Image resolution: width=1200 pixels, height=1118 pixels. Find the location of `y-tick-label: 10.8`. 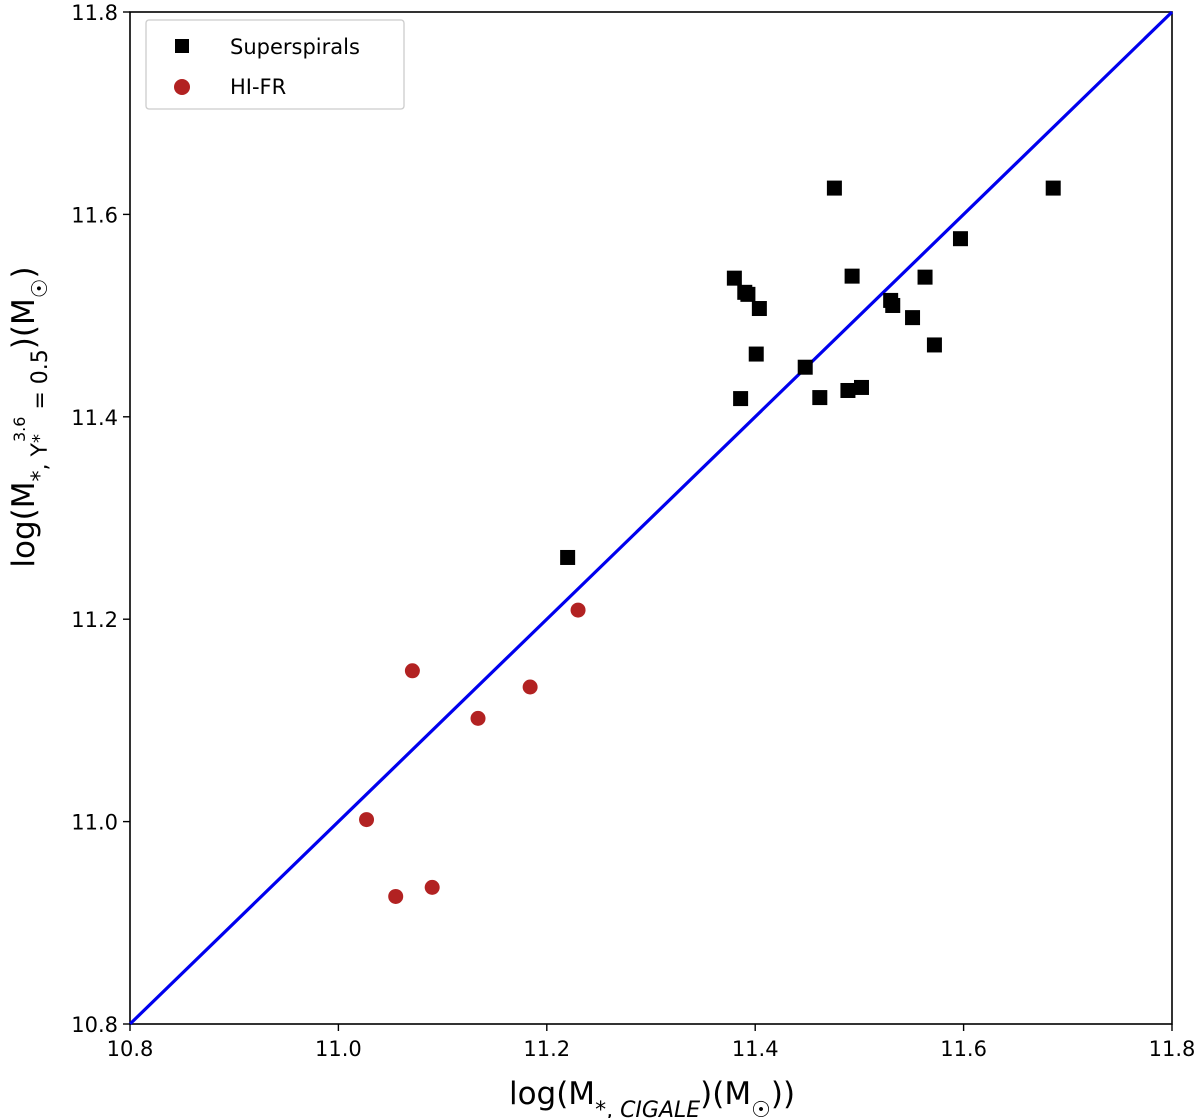

y-tick-label: 10.8 is located at coordinates (94, 1025).